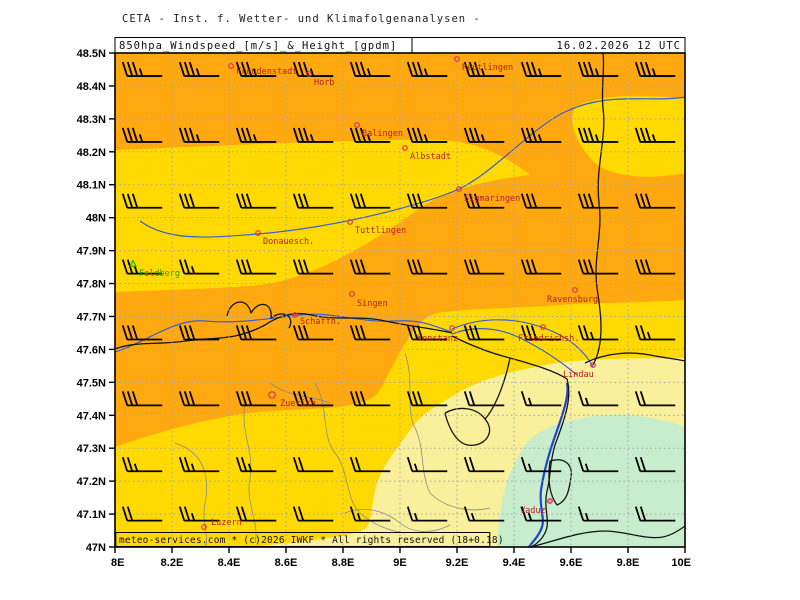 Image resolution: width=800 pixels, height=600 pixels. I want to click on peak-marker, so click(133, 263).